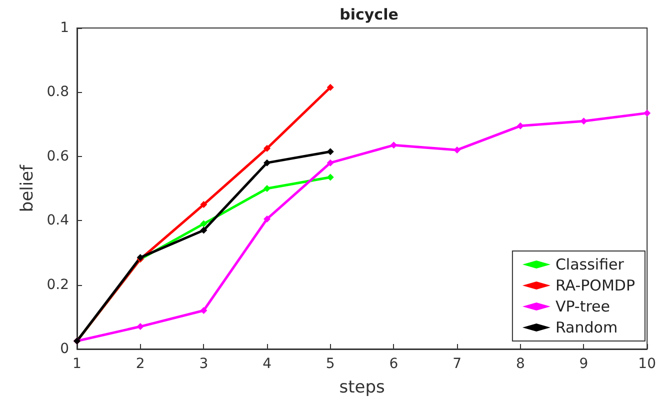 The height and width of the screenshot is (409, 659). What do you see at coordinates (362, 388) in the screenshot?
I see `x-axis-title: steps` at bounding box center [362, 388].